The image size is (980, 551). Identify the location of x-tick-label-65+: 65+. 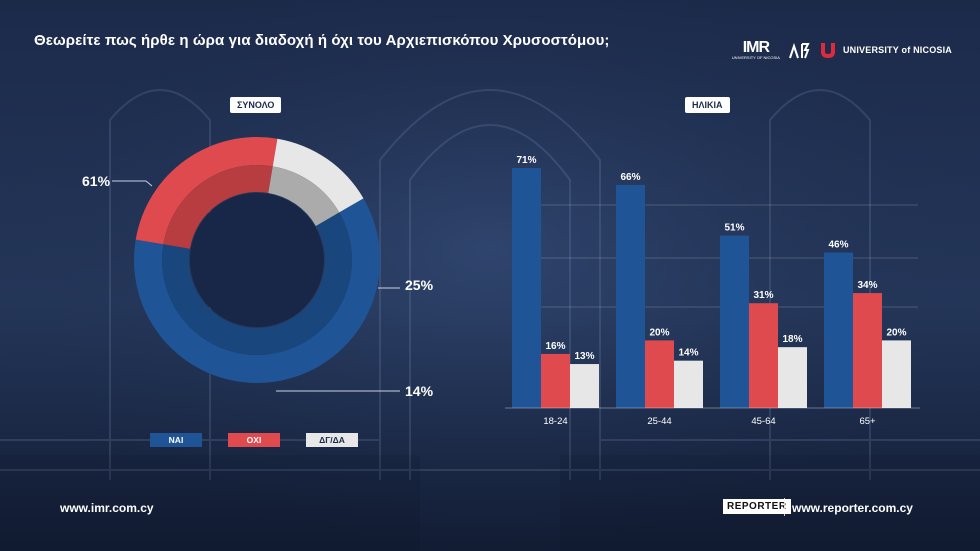
(867, 421).